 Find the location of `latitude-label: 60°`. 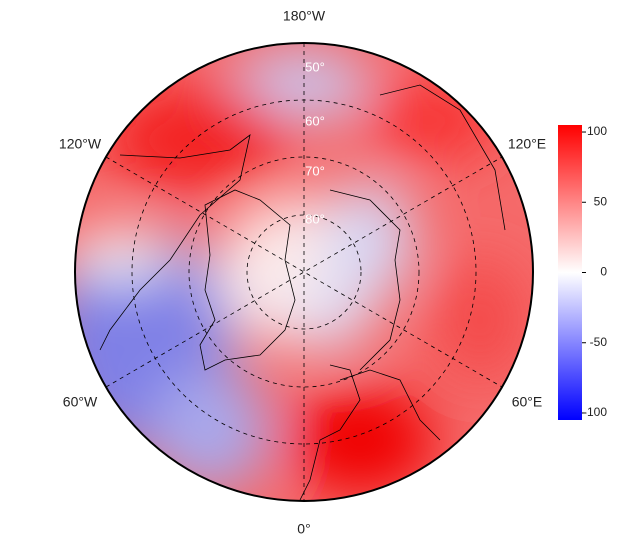

latitude-label: 60° is located at coordinates (315, 120).